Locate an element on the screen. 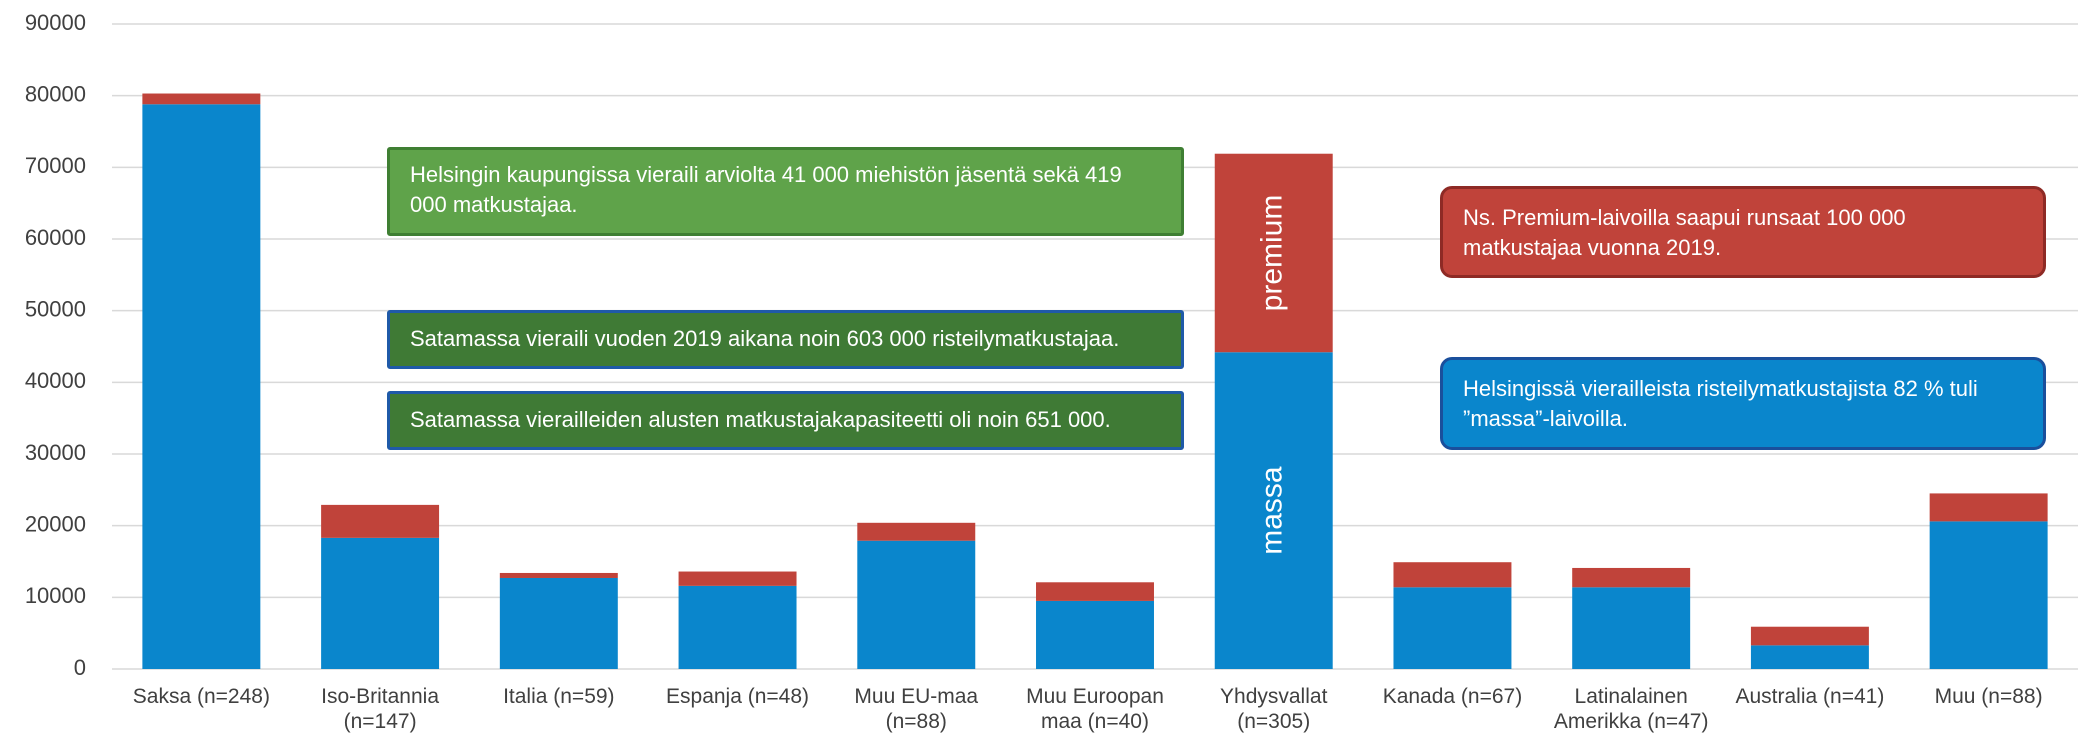  x-tick-label: Muu Euroopan maa (n=40) is located at coordinates (1095, 709).